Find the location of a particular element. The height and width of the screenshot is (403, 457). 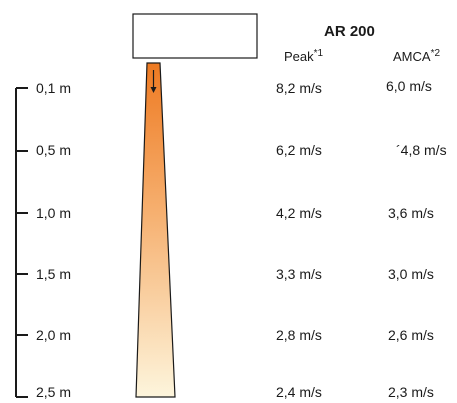

amca-label: AMCA is located at coordinates (412, 56).